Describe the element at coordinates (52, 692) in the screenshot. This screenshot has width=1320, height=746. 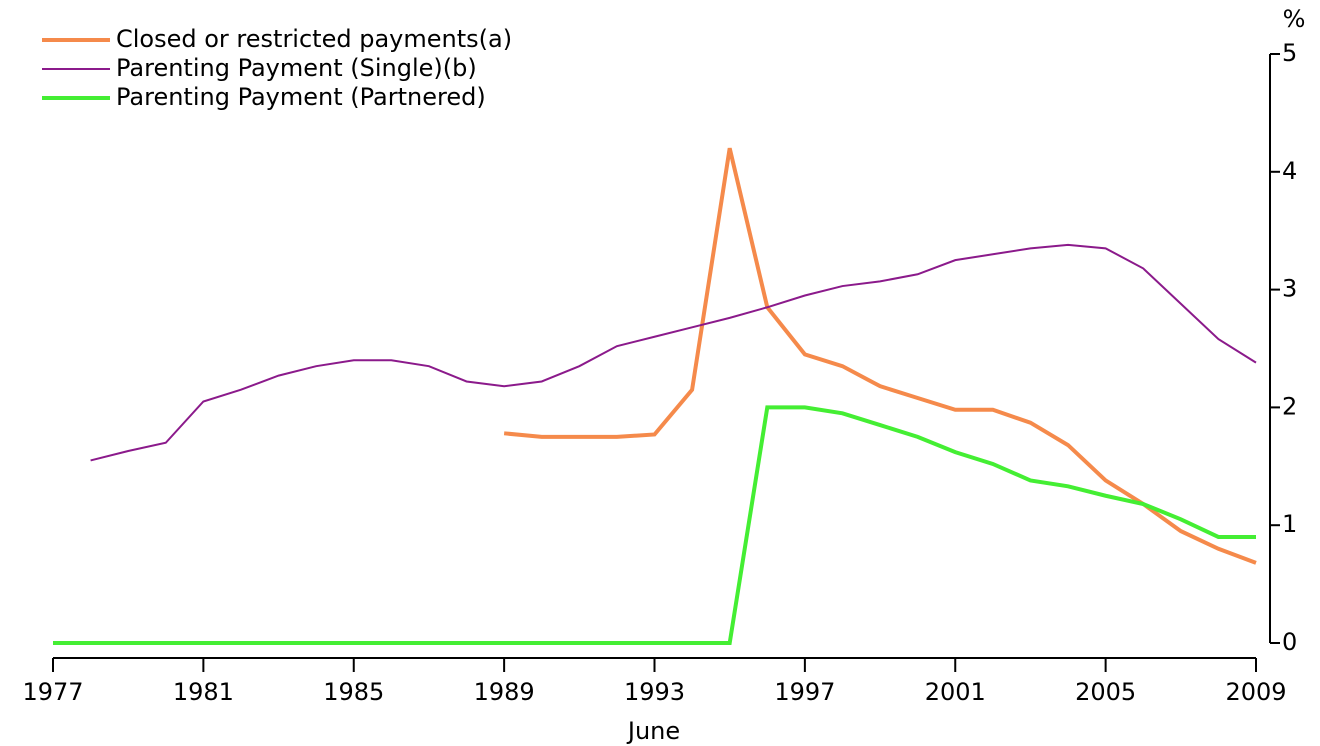
I see `x-tick-label: 1977` at that location.